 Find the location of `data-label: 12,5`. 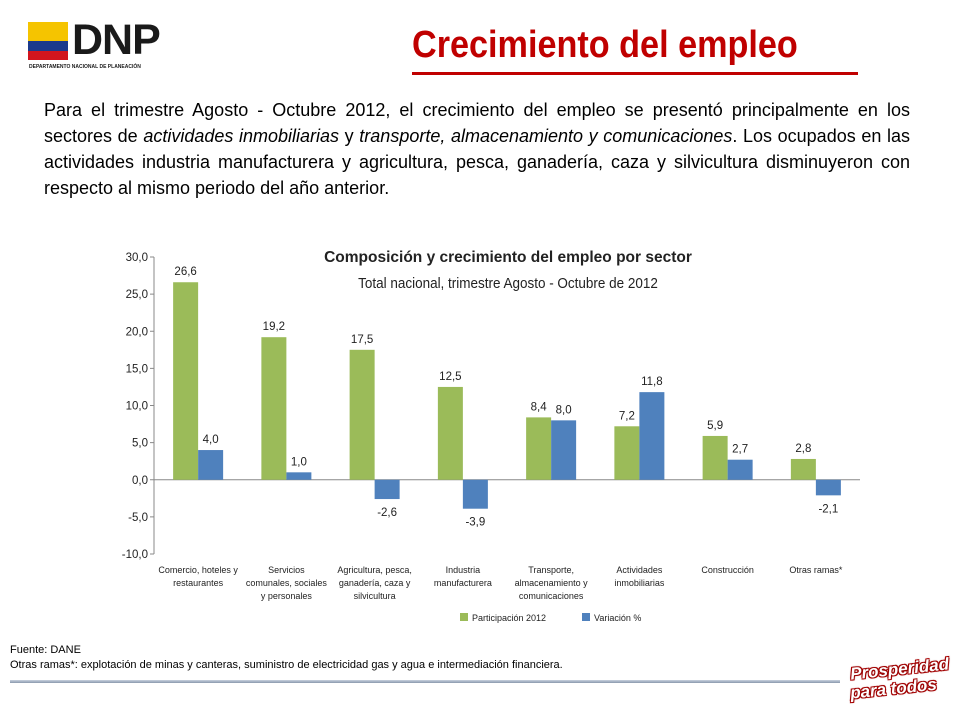

data-label: 12,5 is located at coordinates (450, 377).